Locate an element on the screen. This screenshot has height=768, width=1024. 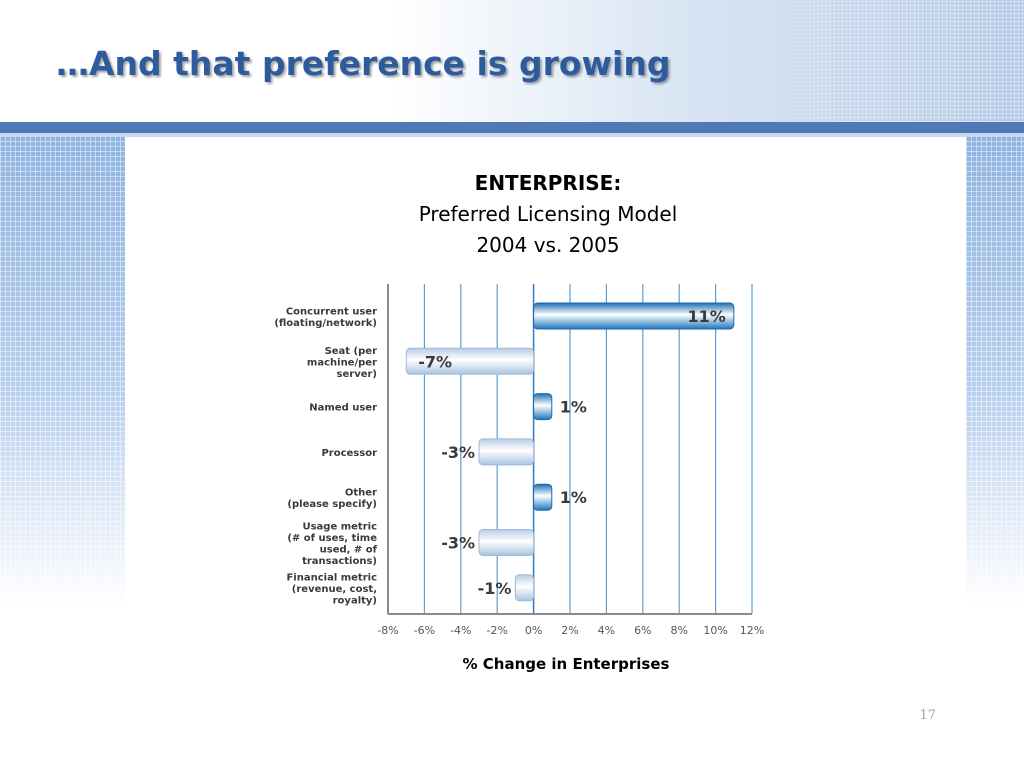
x-tick-label: 10% is located at coordinates (715, 630).